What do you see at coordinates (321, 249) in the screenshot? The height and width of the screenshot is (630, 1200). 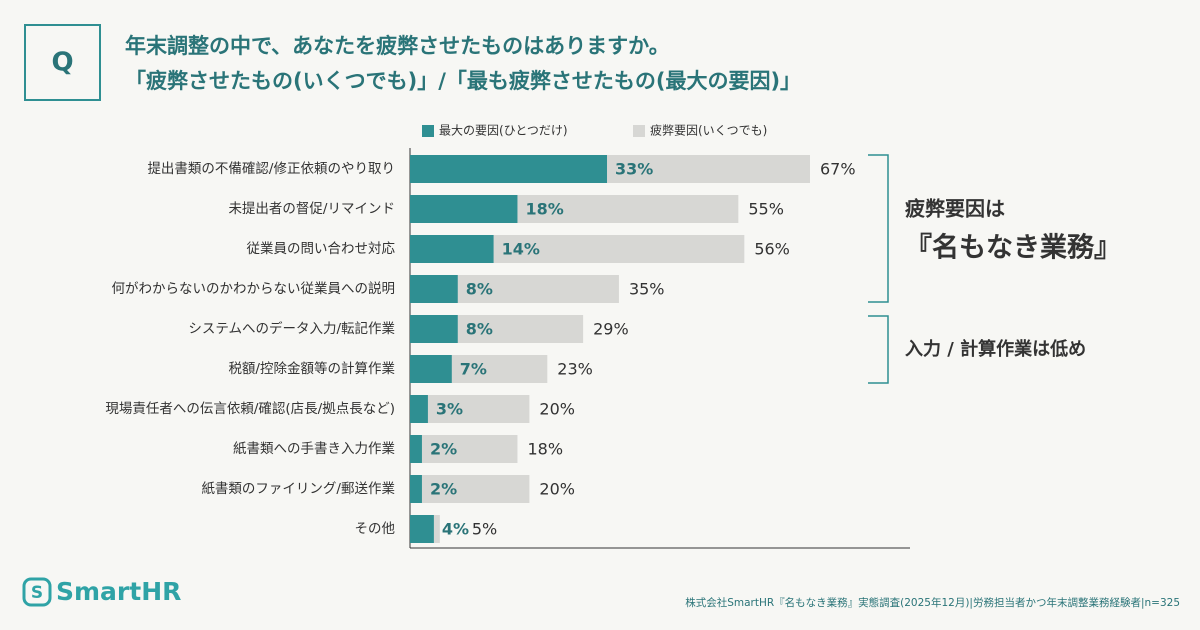 I see `category-label: 従業員の問い合わせ対応` at bounding box center [321, 249].